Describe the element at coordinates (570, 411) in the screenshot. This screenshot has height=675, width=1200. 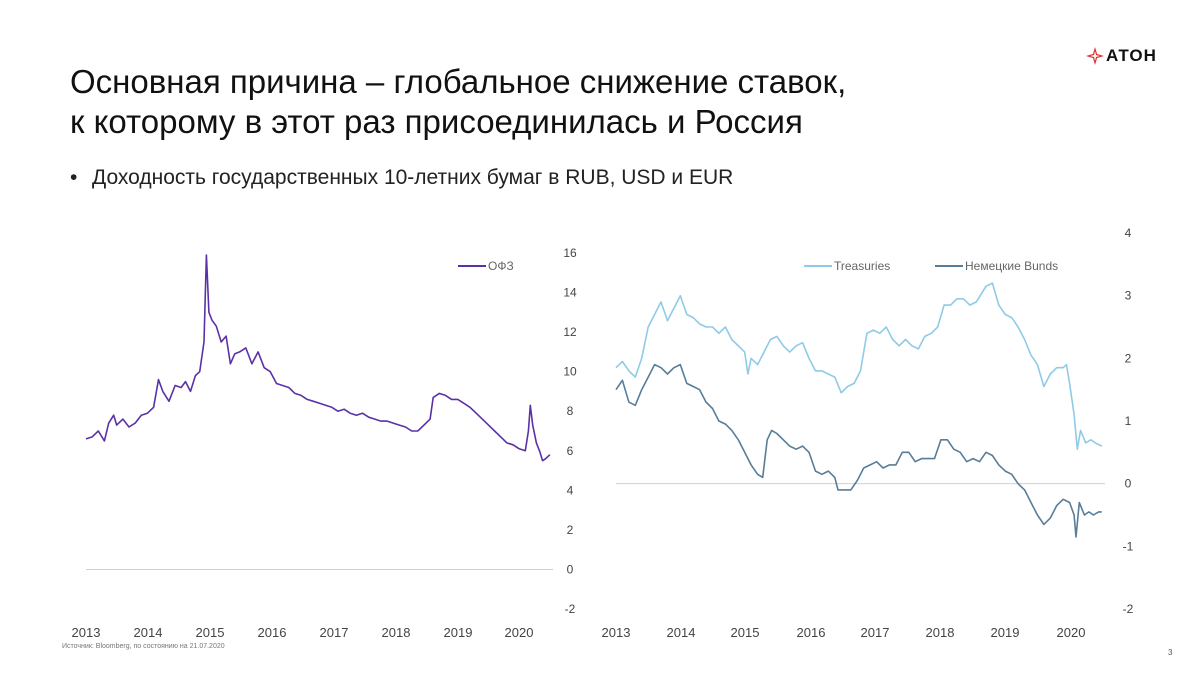
I see `y-tick-label: 8` at that location.